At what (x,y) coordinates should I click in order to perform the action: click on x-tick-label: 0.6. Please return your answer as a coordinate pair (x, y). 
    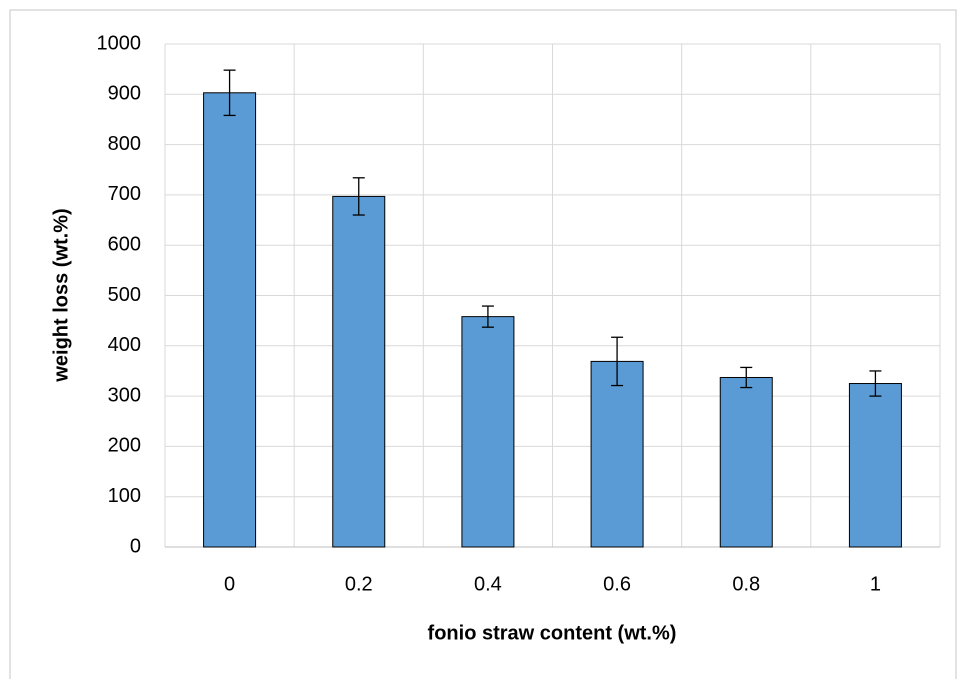
    Looking at the image, I should click on (617, 584).